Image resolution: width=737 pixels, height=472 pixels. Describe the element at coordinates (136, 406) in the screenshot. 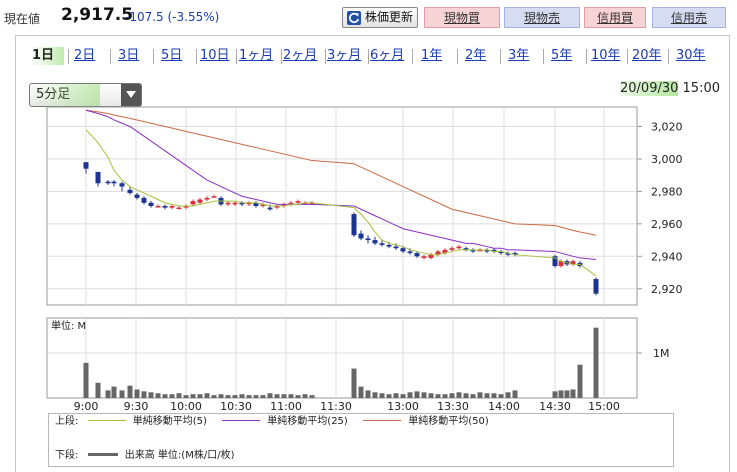

I see `x-tick-label: 9:30` at that location.